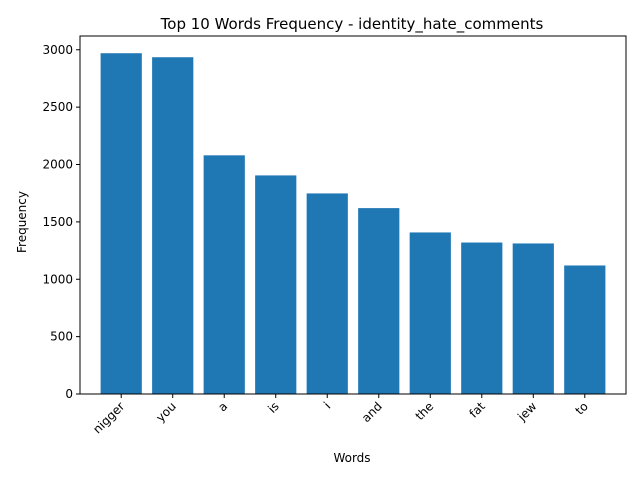 Image resolution: width=640 pixels, height=480 pixels. Describe the element at coordinates (581, 408) in the screenshot. I see `x-tick-label: to` at that location.